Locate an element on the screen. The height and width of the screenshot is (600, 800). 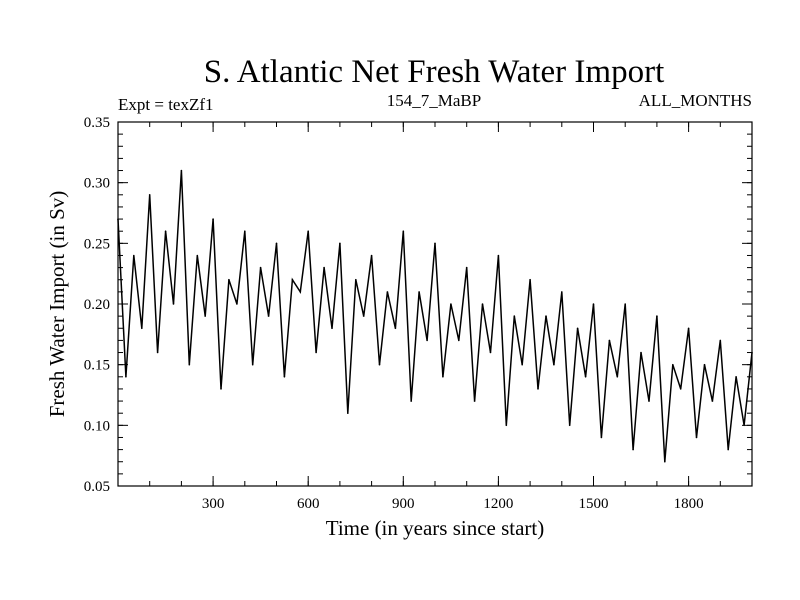
experiment-label: Expt = texZf1 is located at coordinates (166, 104).